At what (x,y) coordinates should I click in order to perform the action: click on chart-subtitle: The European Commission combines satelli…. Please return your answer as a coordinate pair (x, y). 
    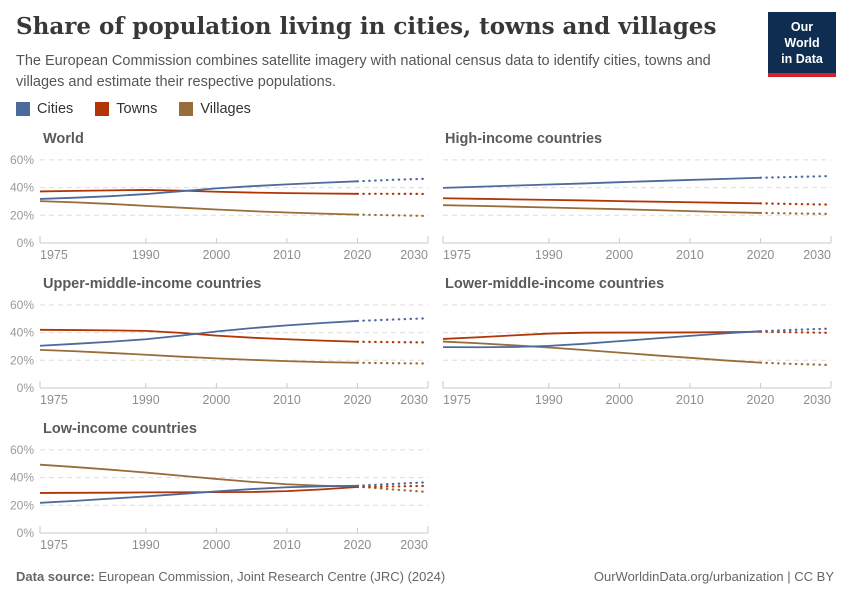
    Looking at the image, I should click on (363, 72).